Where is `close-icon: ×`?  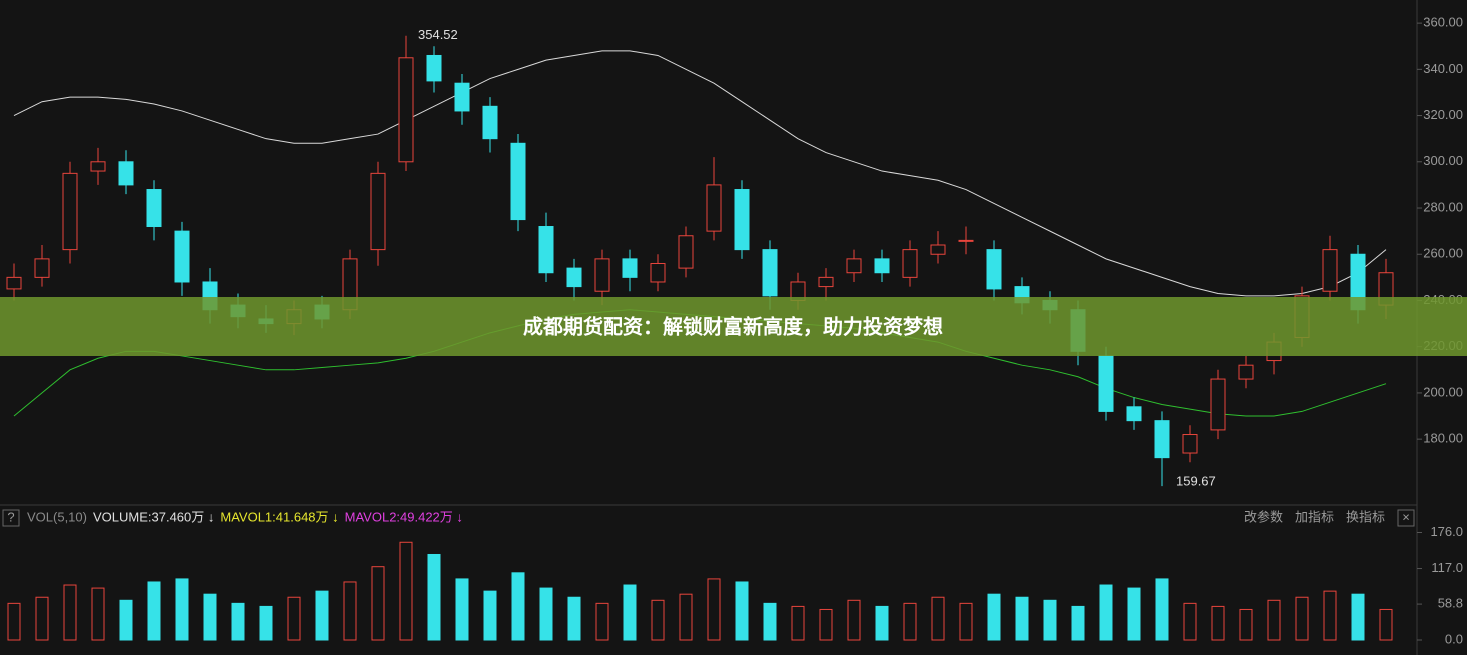 close-icon: × is located at coordinates (1406, 516).